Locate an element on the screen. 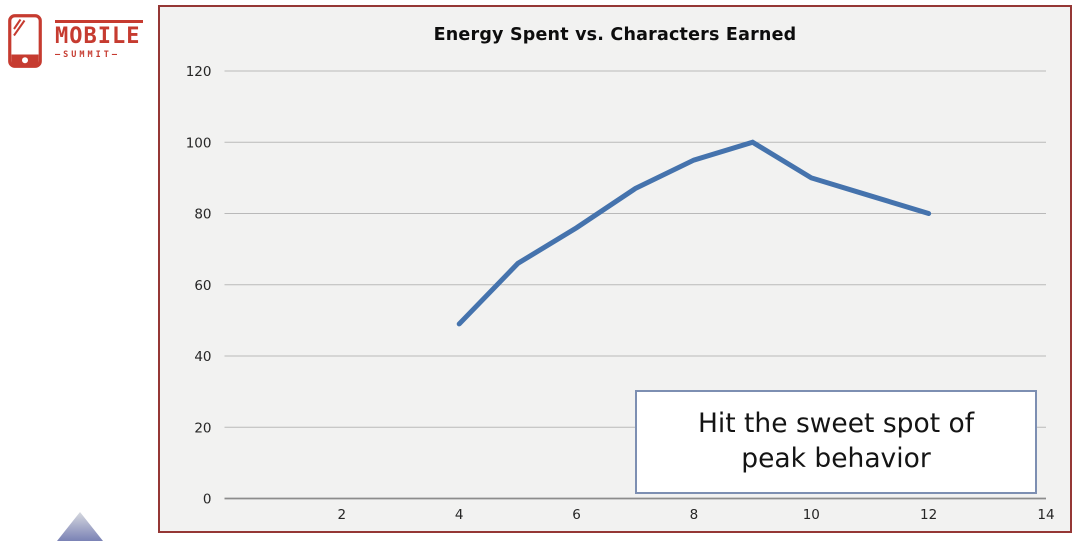  y-tick-label: 0 is located at coordinates (207, 500).